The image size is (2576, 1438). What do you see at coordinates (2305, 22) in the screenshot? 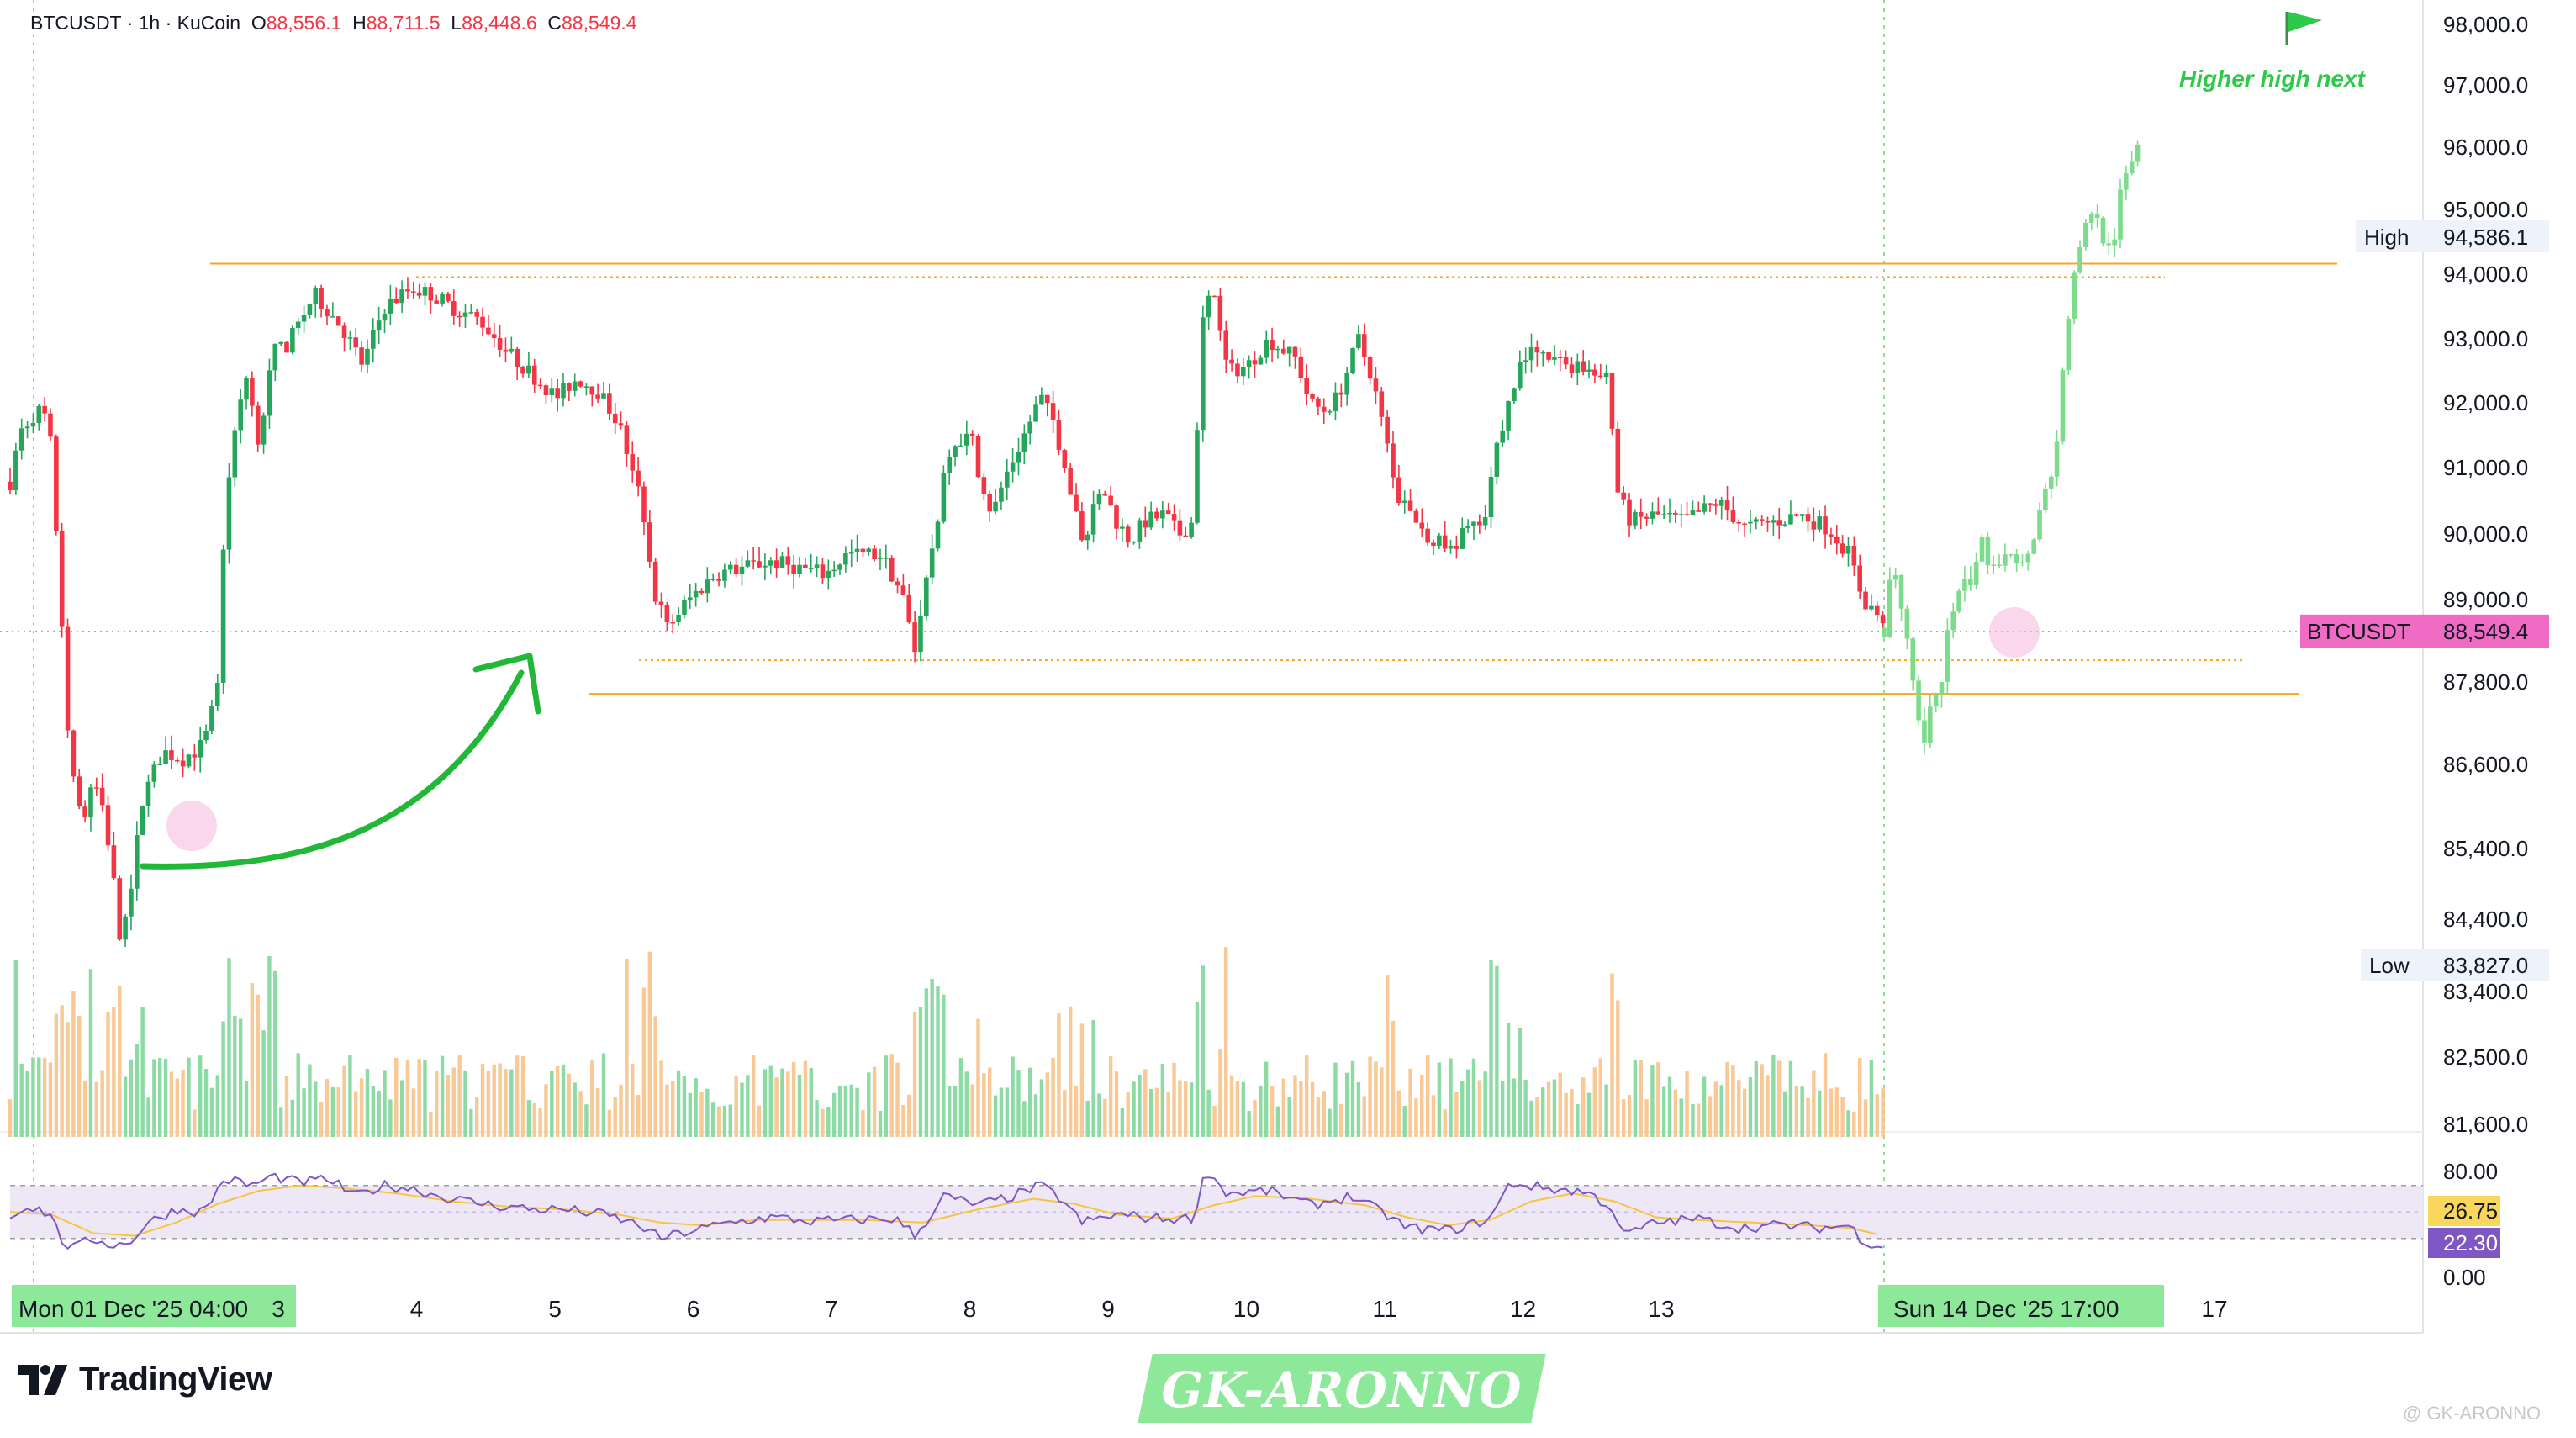
I see `flag-icon` at bounding box center [2305, 22].